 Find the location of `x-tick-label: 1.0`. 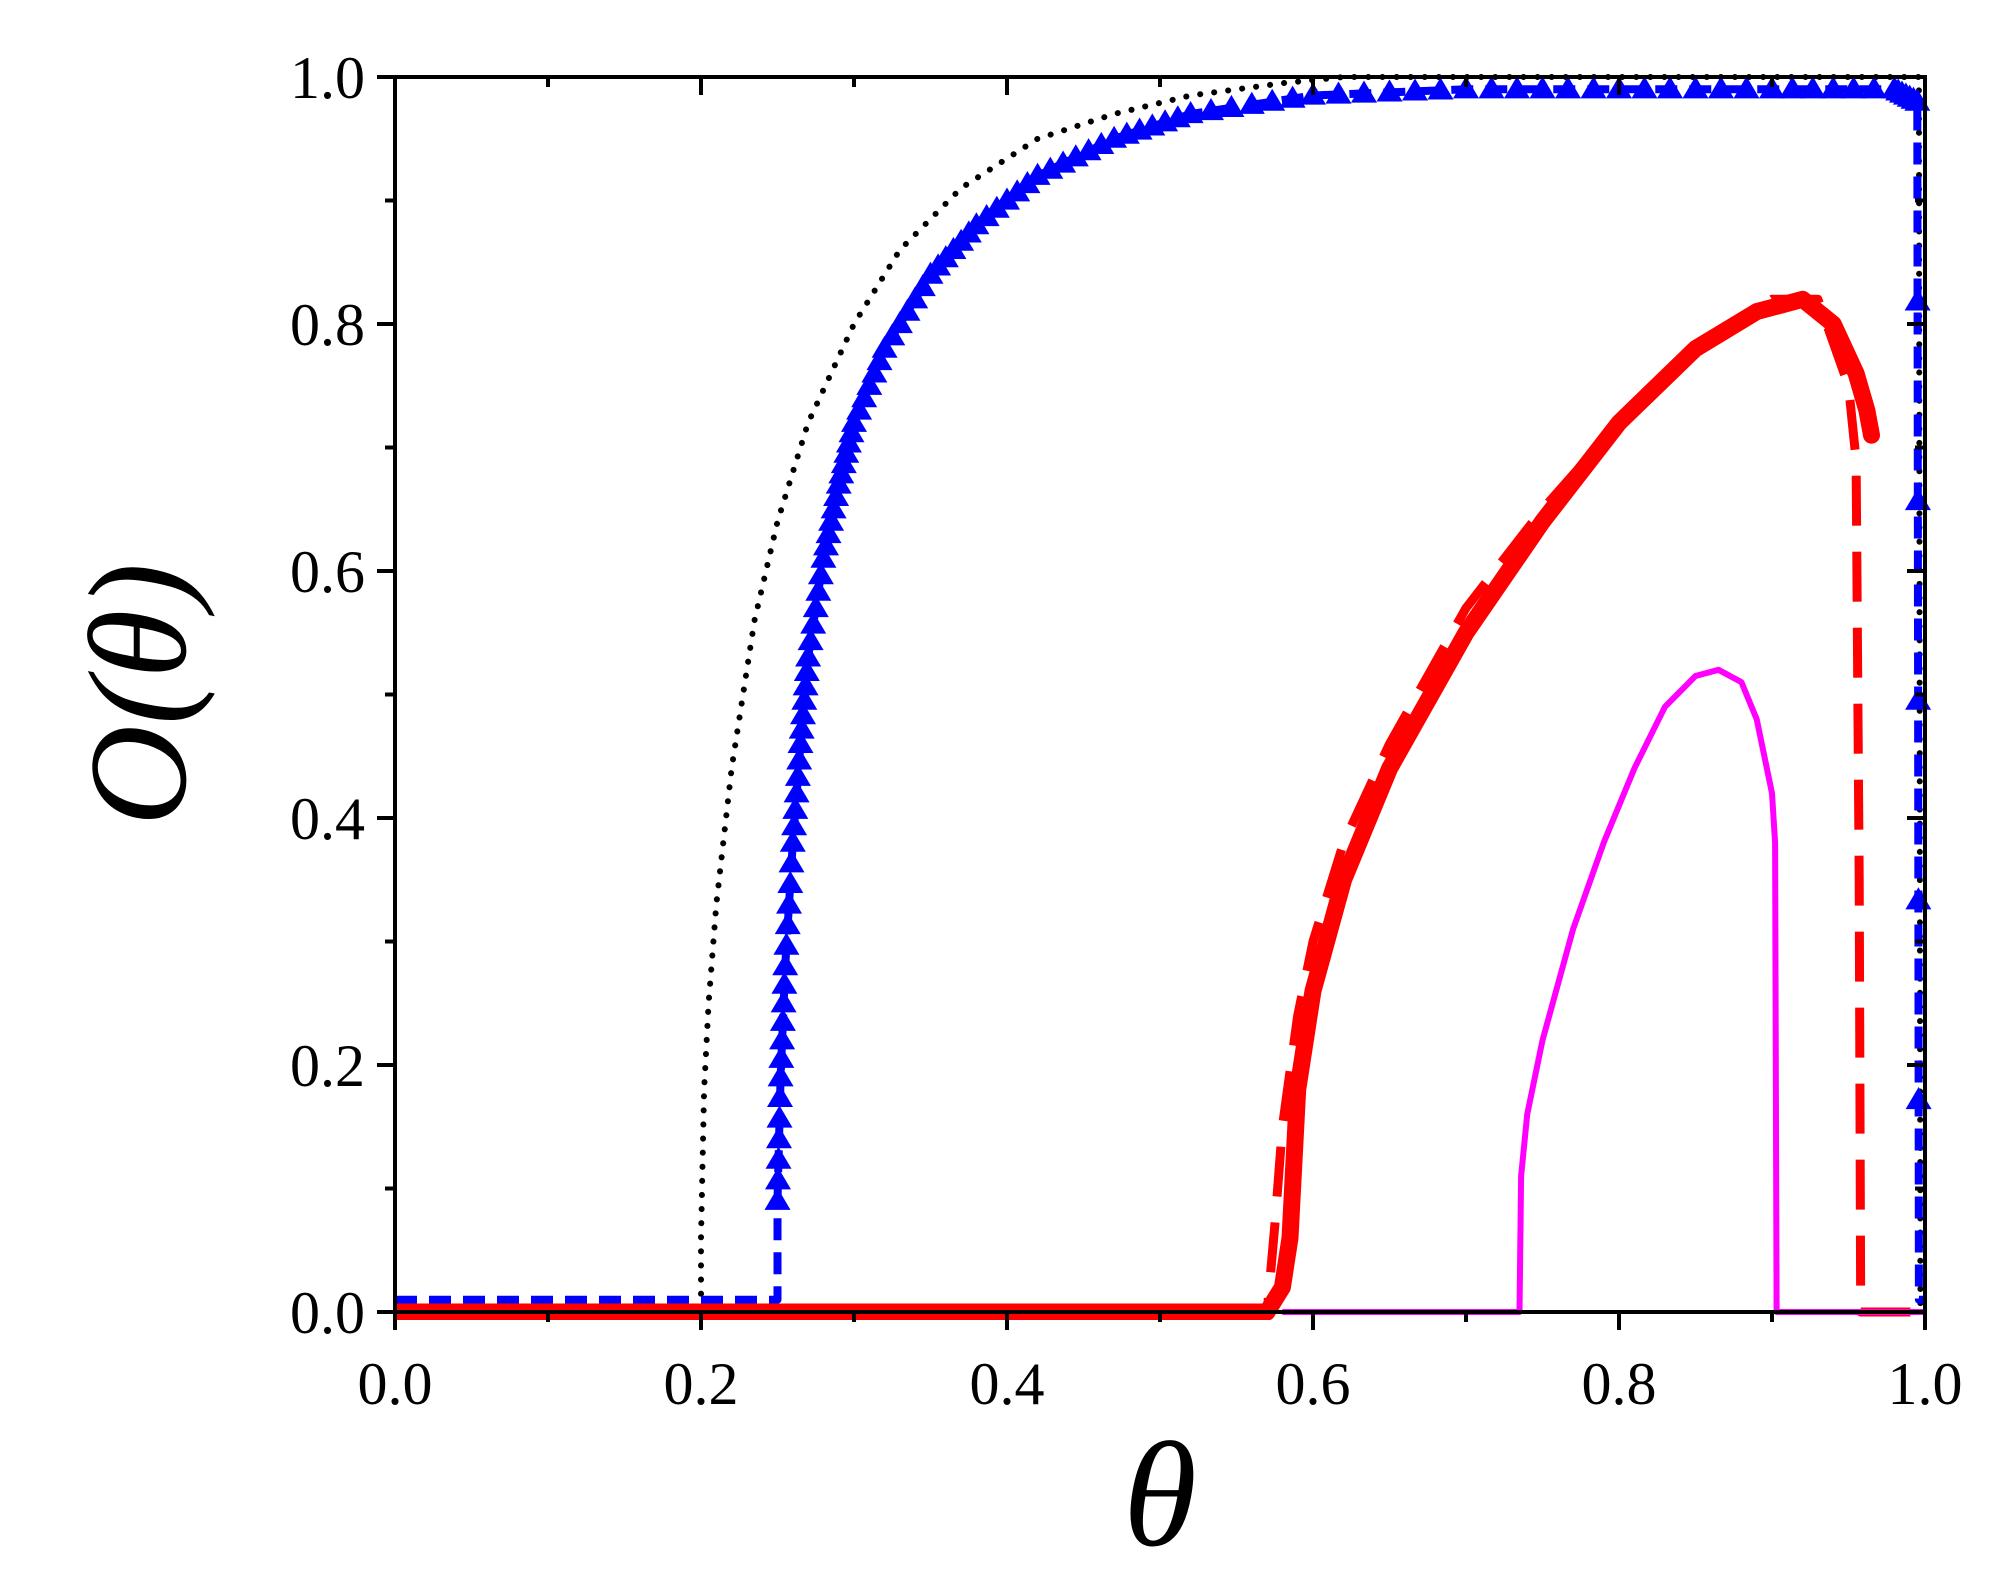

x-tick-label: 1.0 is located at coordinates (1925, 1384).